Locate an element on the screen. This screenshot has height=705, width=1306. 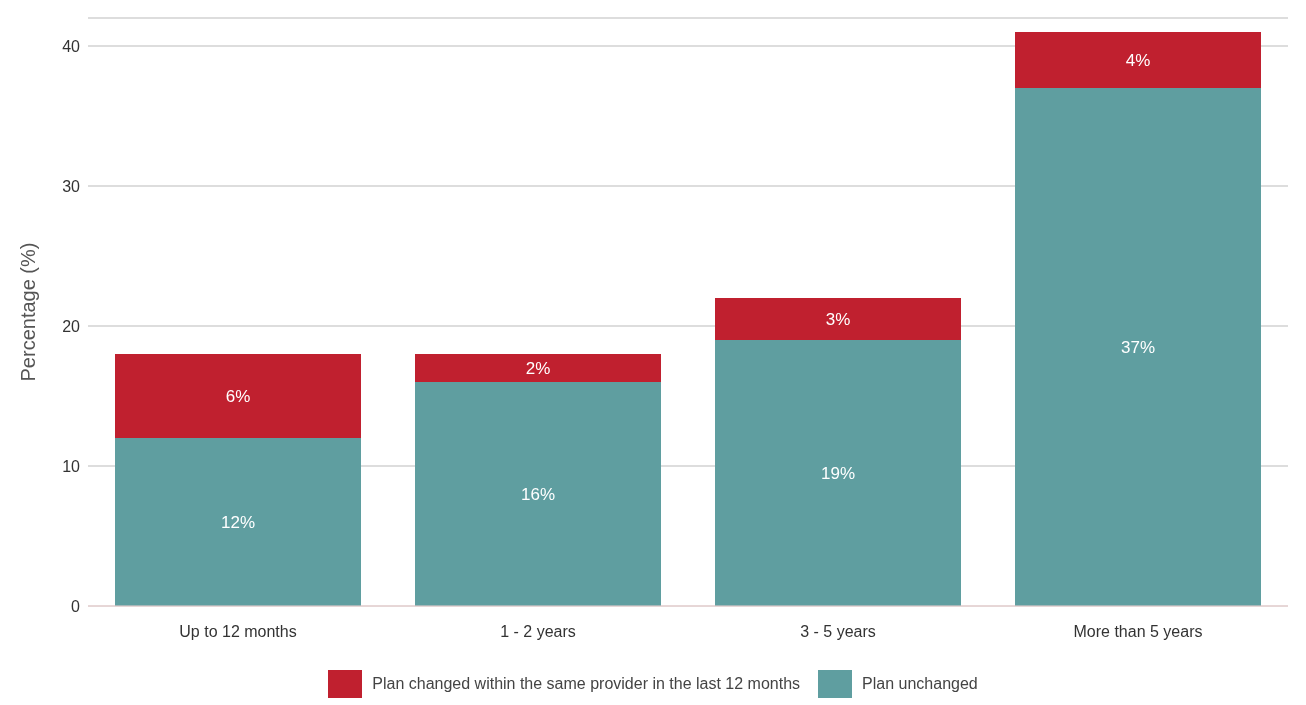
data-label: 37% is located at coordinates (1138, 347).